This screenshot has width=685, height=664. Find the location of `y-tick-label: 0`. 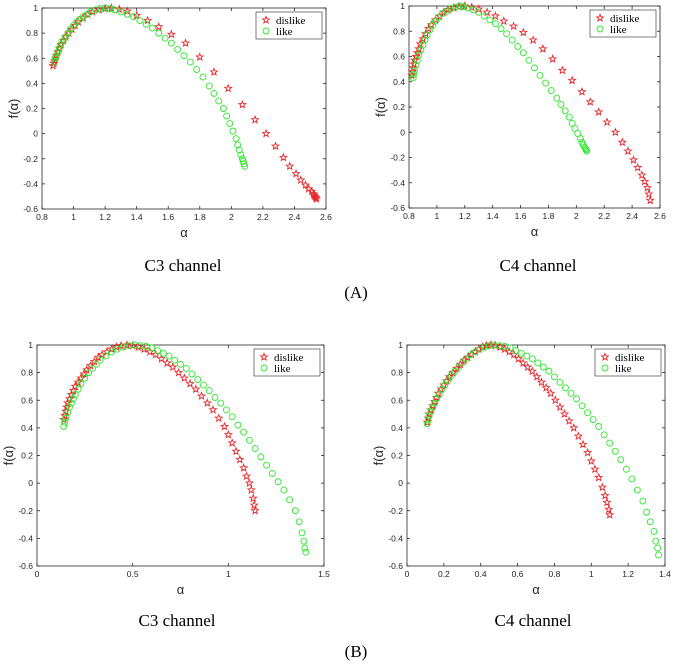

y-tick-label: 0 is located at coordinates (400, 483).